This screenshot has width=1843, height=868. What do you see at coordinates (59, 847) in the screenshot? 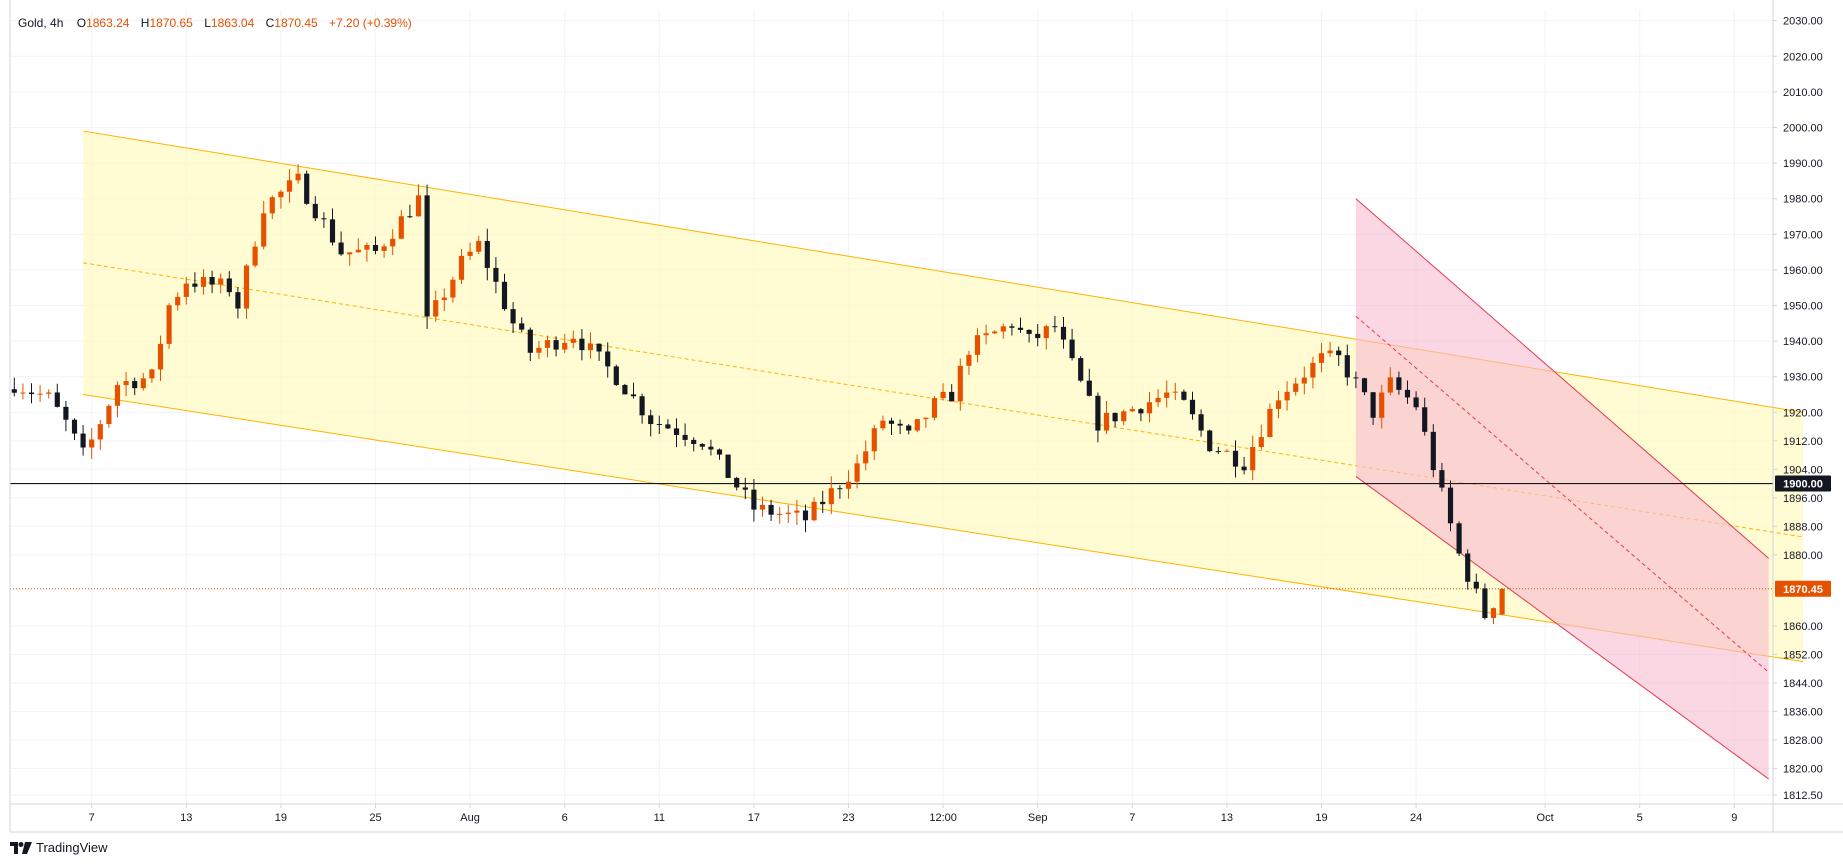
I see `brand-footer: TradingView` at bounding box center [59, 847].